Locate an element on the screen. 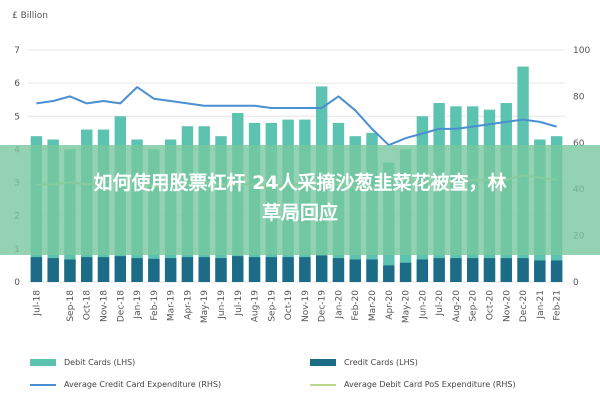  x-tick-label: Oct-19 is located at coordinates (289, 305).